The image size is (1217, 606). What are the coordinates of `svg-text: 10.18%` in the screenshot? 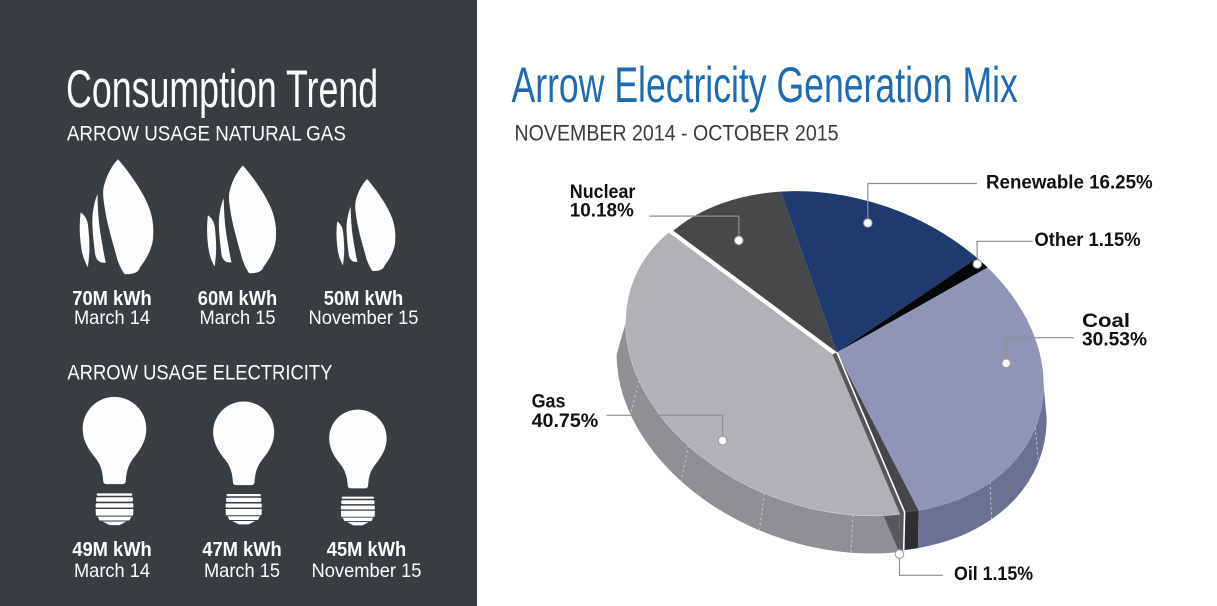 It's located at (602, 211).